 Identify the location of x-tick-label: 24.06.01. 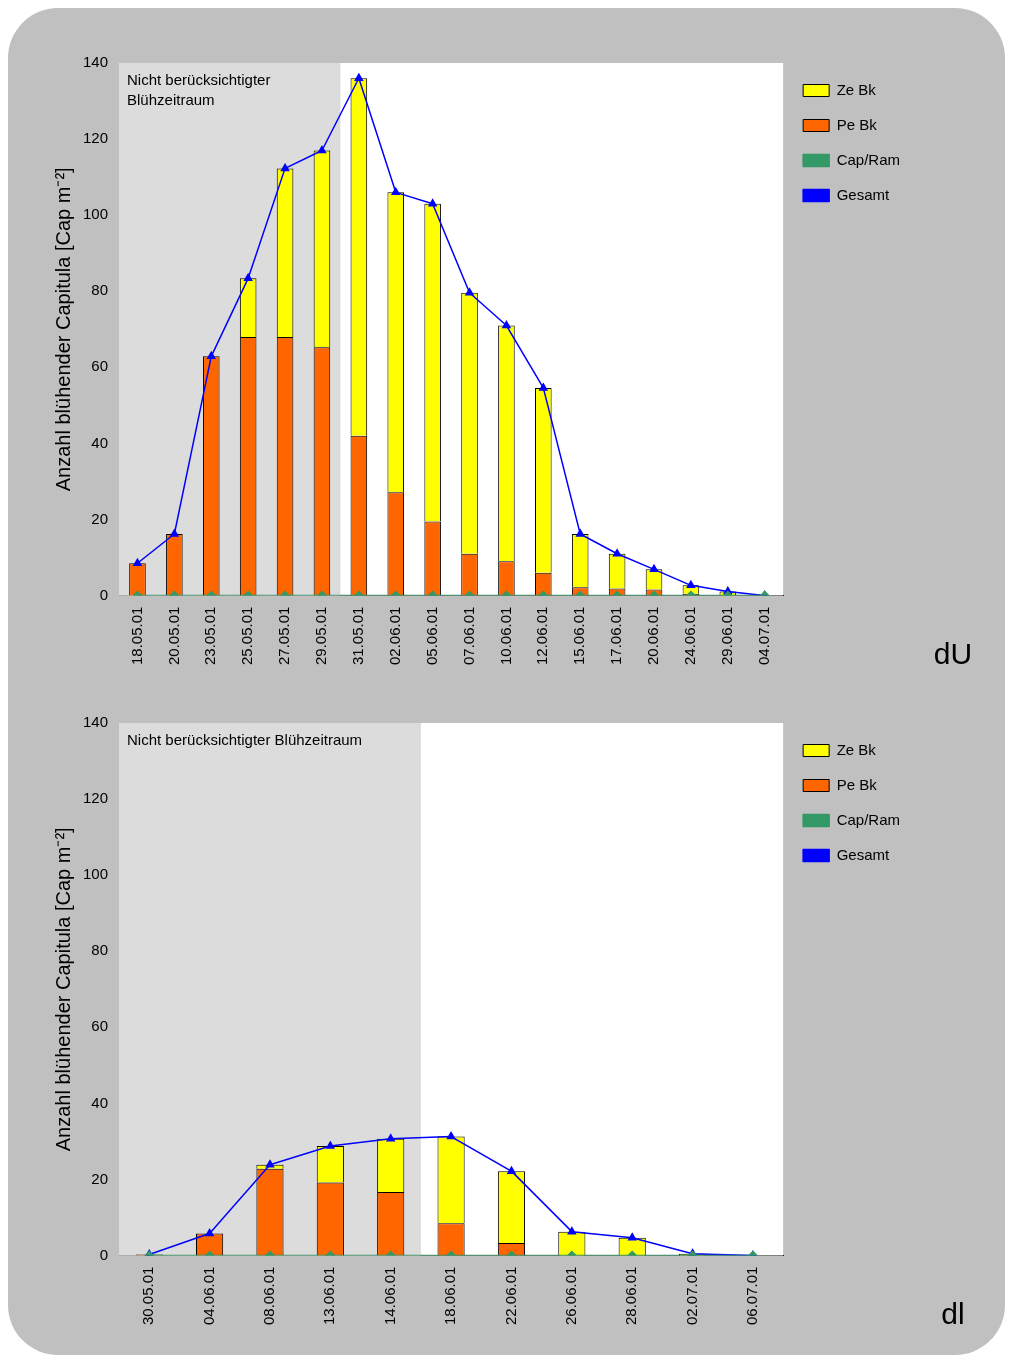
(690, 635).